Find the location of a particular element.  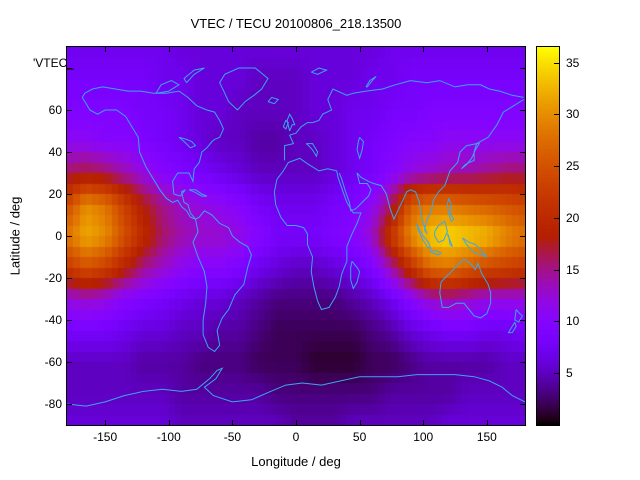

x-tick-label: -50 is located at coordinates (232, 437).